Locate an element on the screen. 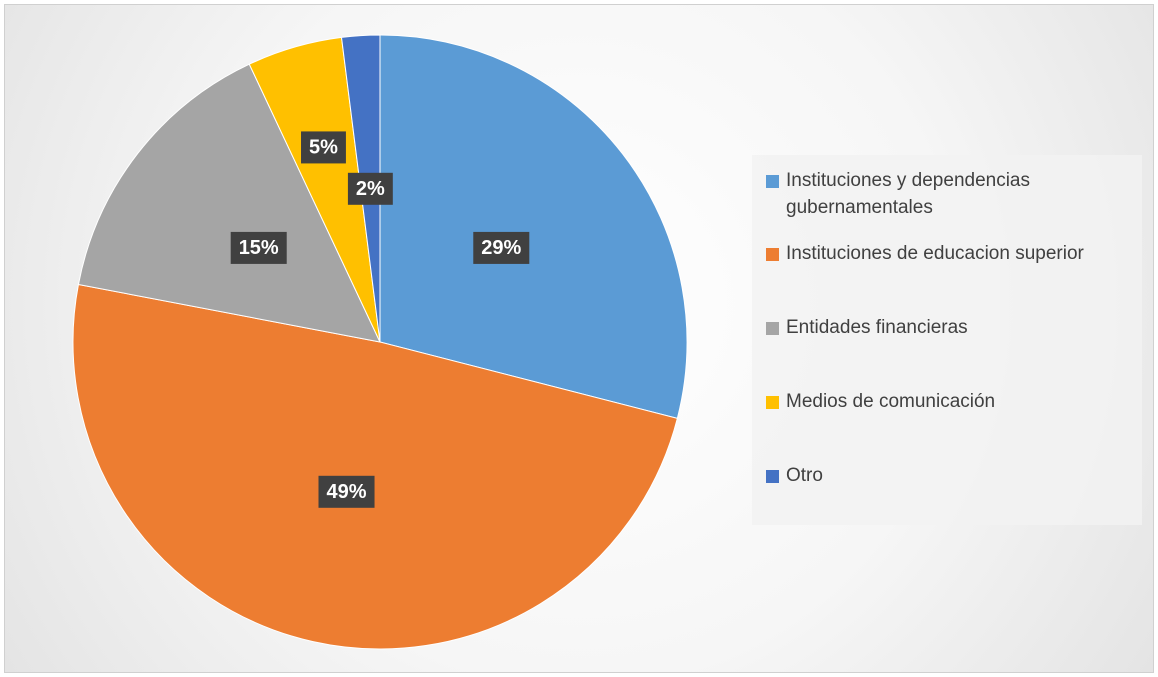 This screenshot has width=1158, height=677. legend-item: Otro is located at coordinates (961, 475).